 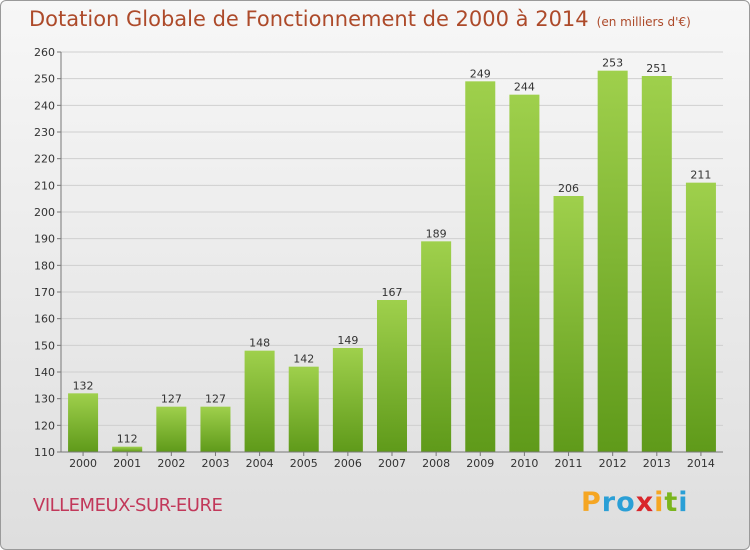 What do you see at coordinates (83, 463) in the screenshot?
I see `x-tick-label-2000: 2000` at bounding box center [83, 463].